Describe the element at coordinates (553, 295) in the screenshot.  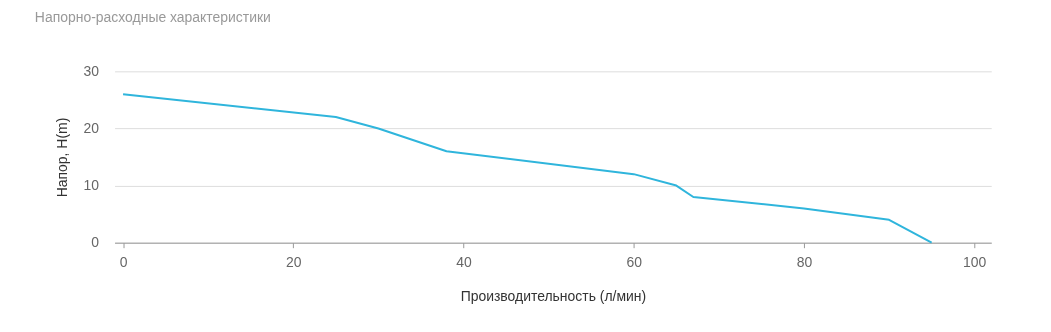
I see `x-axis-title: Производительность (л/мин)` at that location.